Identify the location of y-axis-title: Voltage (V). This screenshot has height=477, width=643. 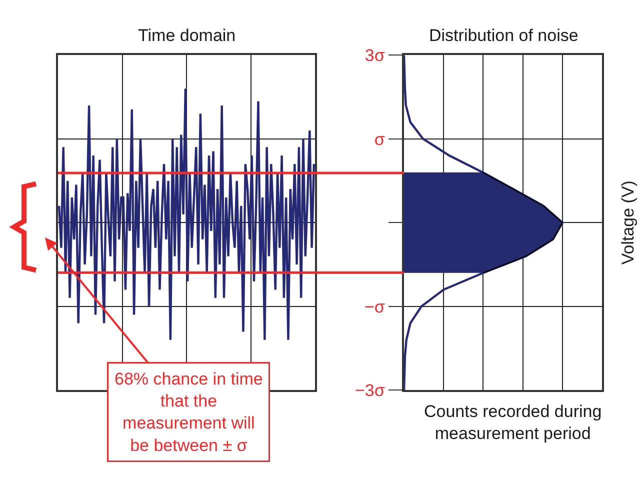
(628, 222).